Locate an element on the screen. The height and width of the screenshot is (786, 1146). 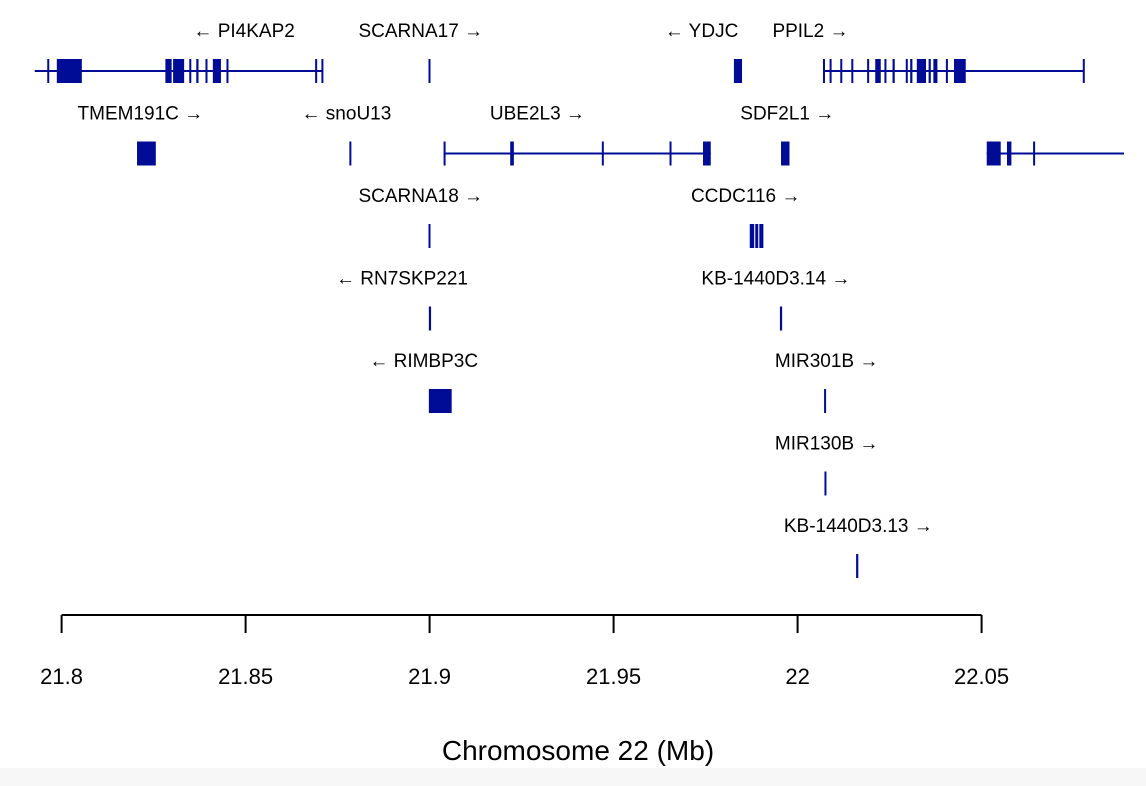
x-axis-tick-label: 22 is located at coordinates (797, 676).